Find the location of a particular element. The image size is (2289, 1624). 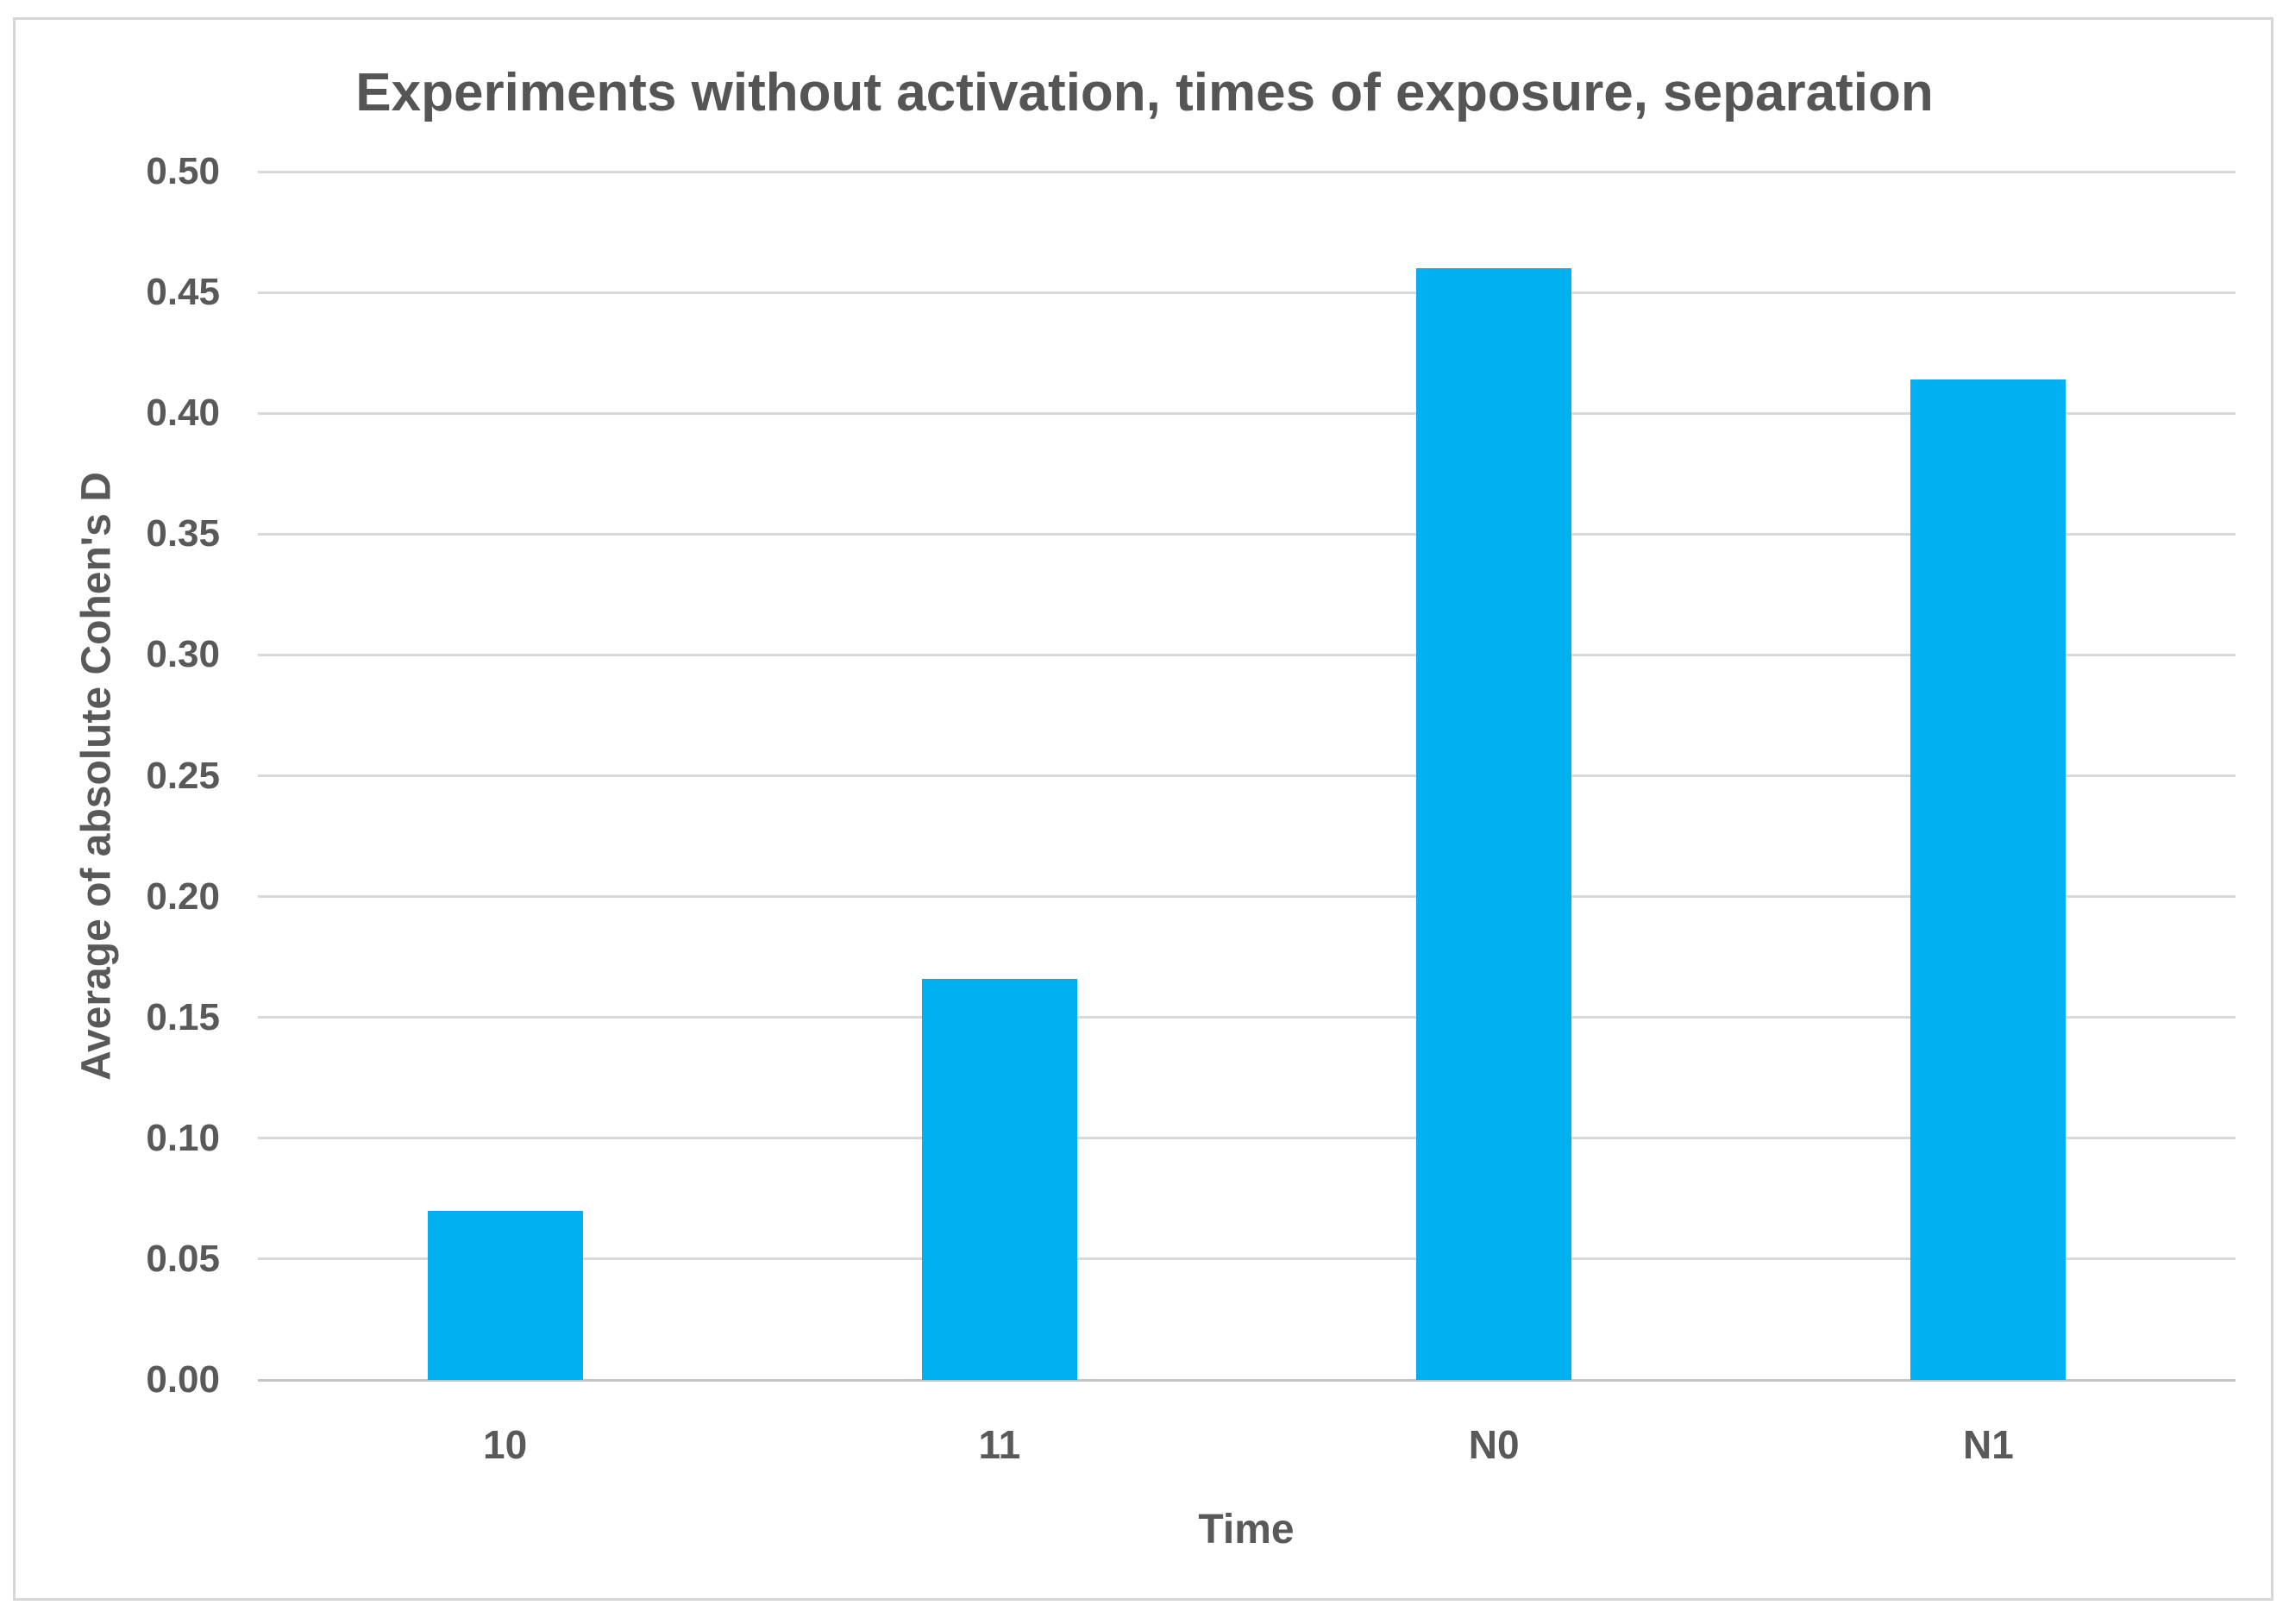

y-tick-label: 0.40 is located at coordinates (183, 413).